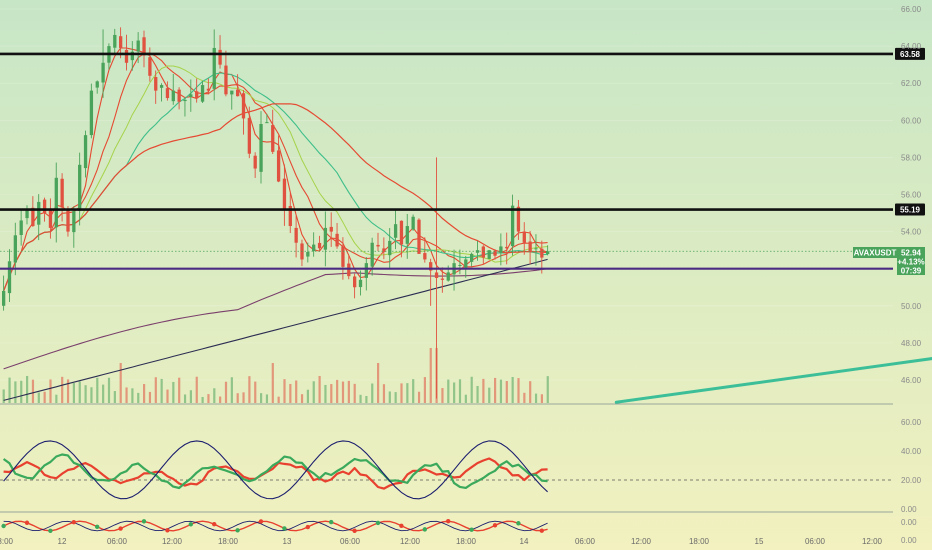 The width and height of the screenshot is (932, 550). What do you see at coordinates (911, 253) in the screenshot?
I see `last-price: 52.94` at bounding box center [911, 253].